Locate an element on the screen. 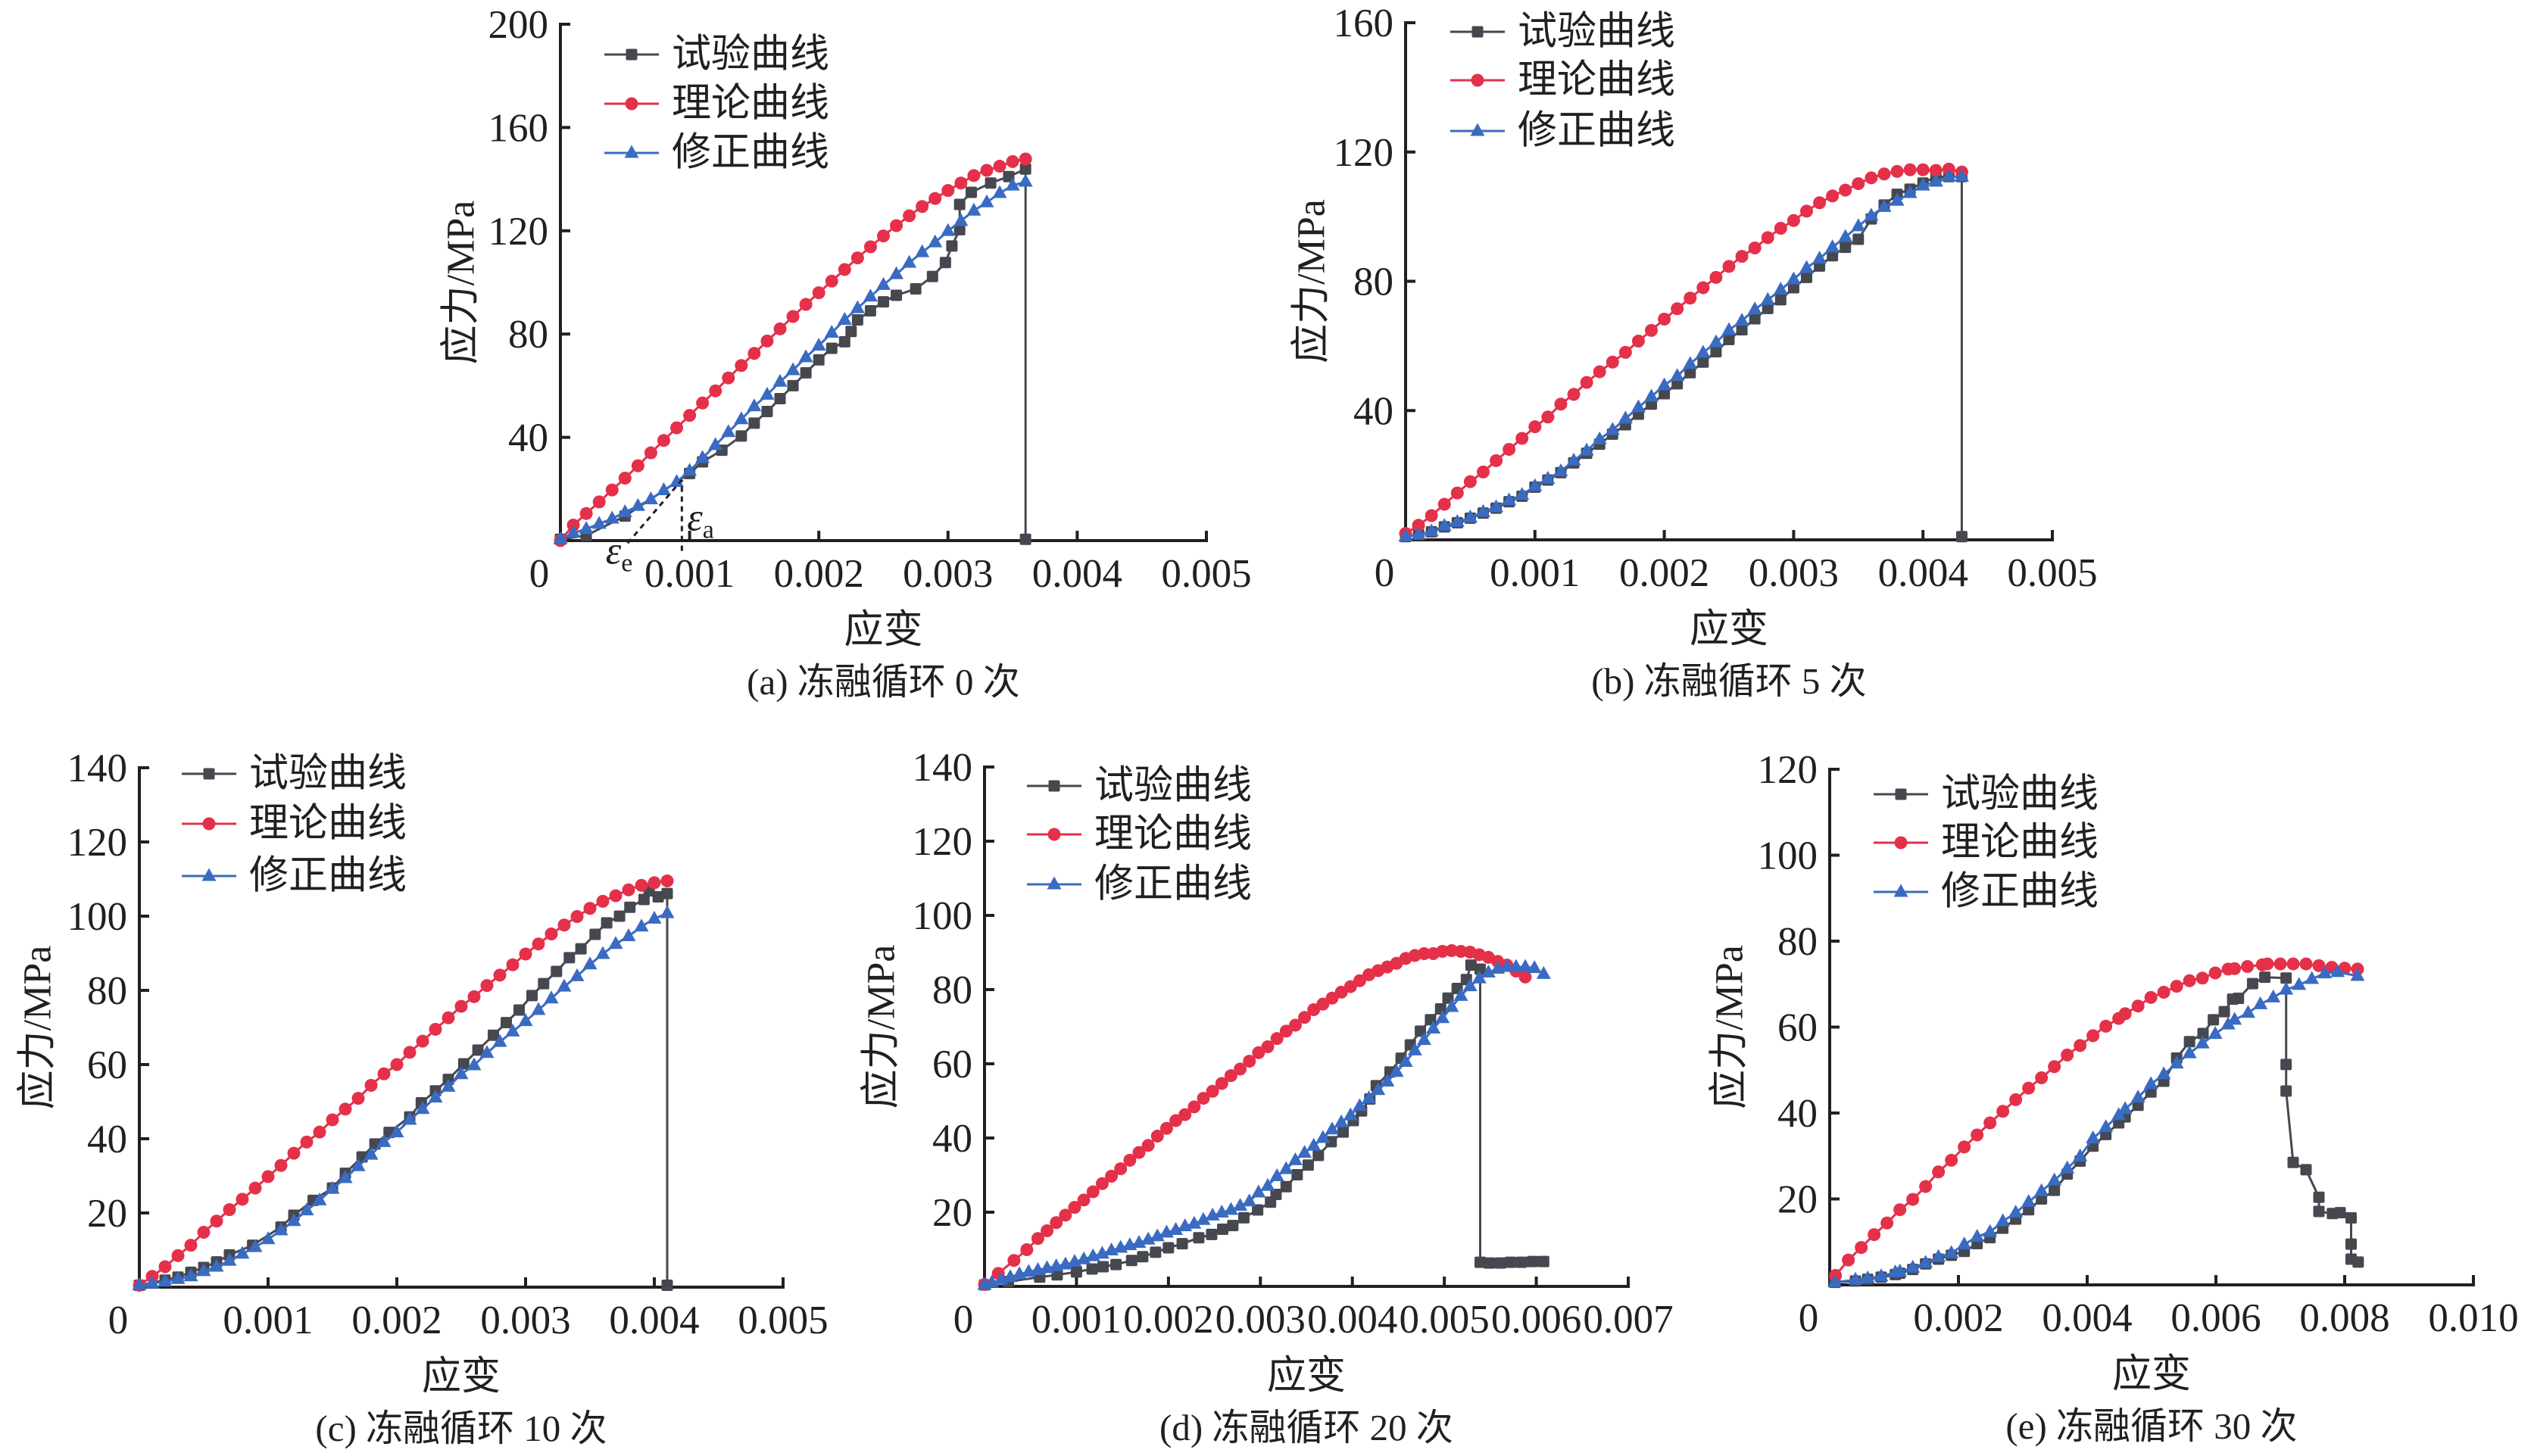  axes: 0.001 0.002 0.003 0.004 0.005 40 80 120 160 0 is located at coordinates (1716, 298).